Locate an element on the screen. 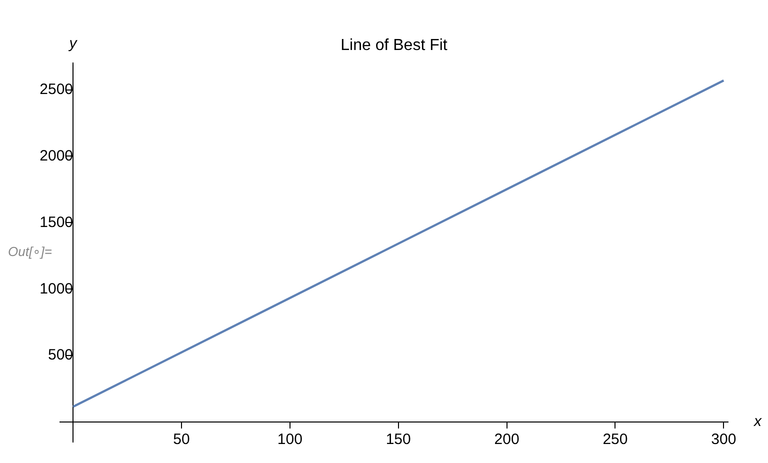 The image size is (768, 463). x-tick-label: 50 is located at coordinates (181, 439).